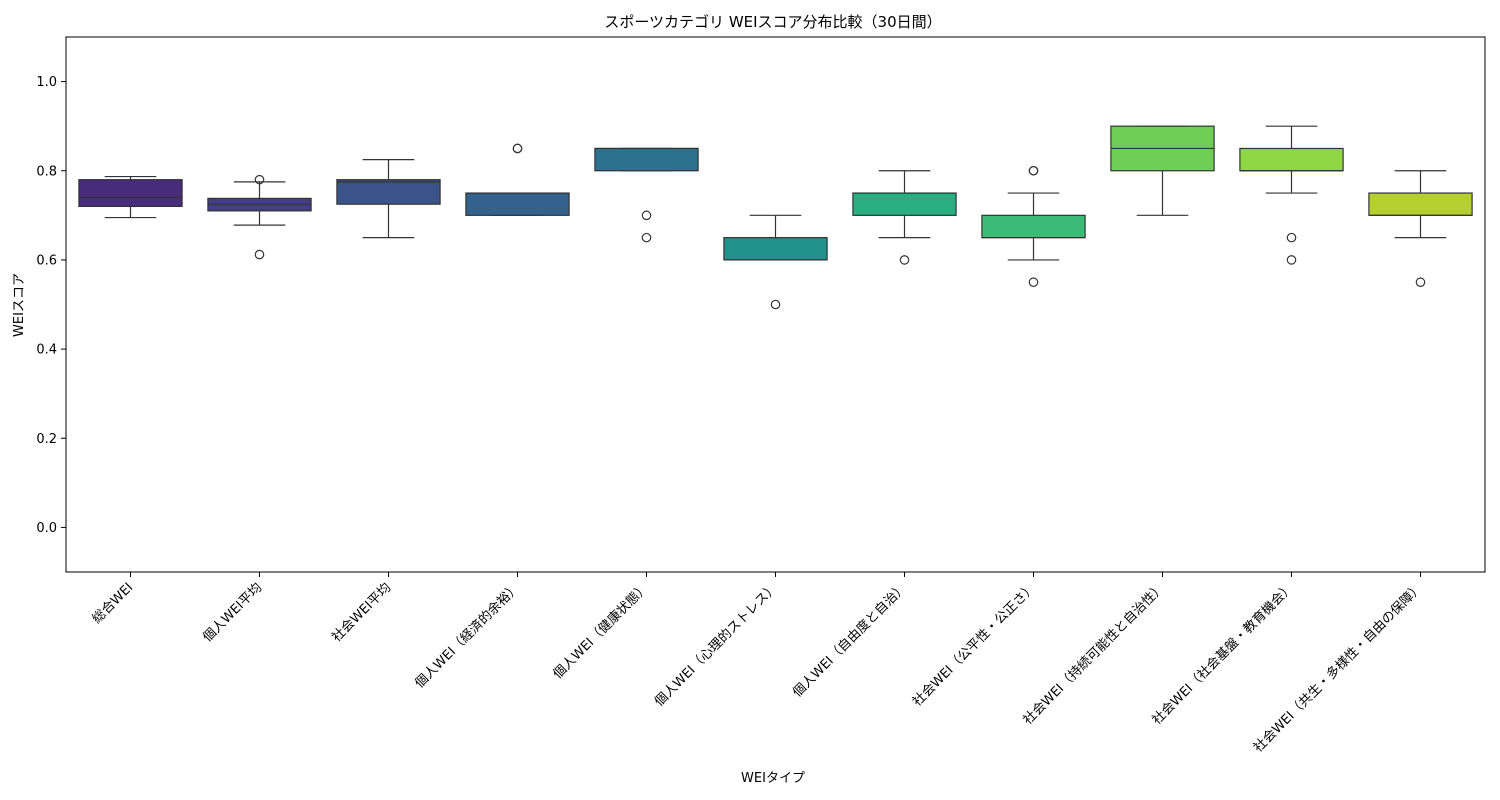 The height and width of the screenshot is (800, 1500). Describe the element at coordinates (46, 171) in the screenshot. I see `y-tick-label: 0.8` at that location.